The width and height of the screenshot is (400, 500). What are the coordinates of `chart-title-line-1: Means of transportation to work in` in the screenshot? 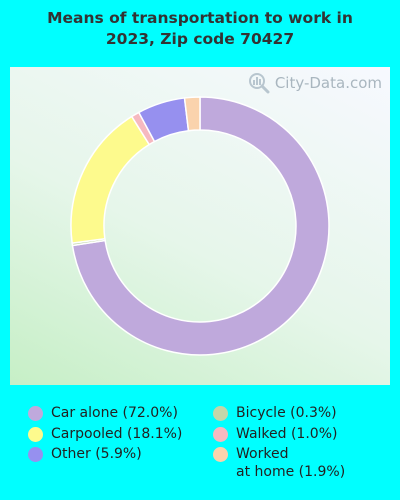 It's located at (200, 18).